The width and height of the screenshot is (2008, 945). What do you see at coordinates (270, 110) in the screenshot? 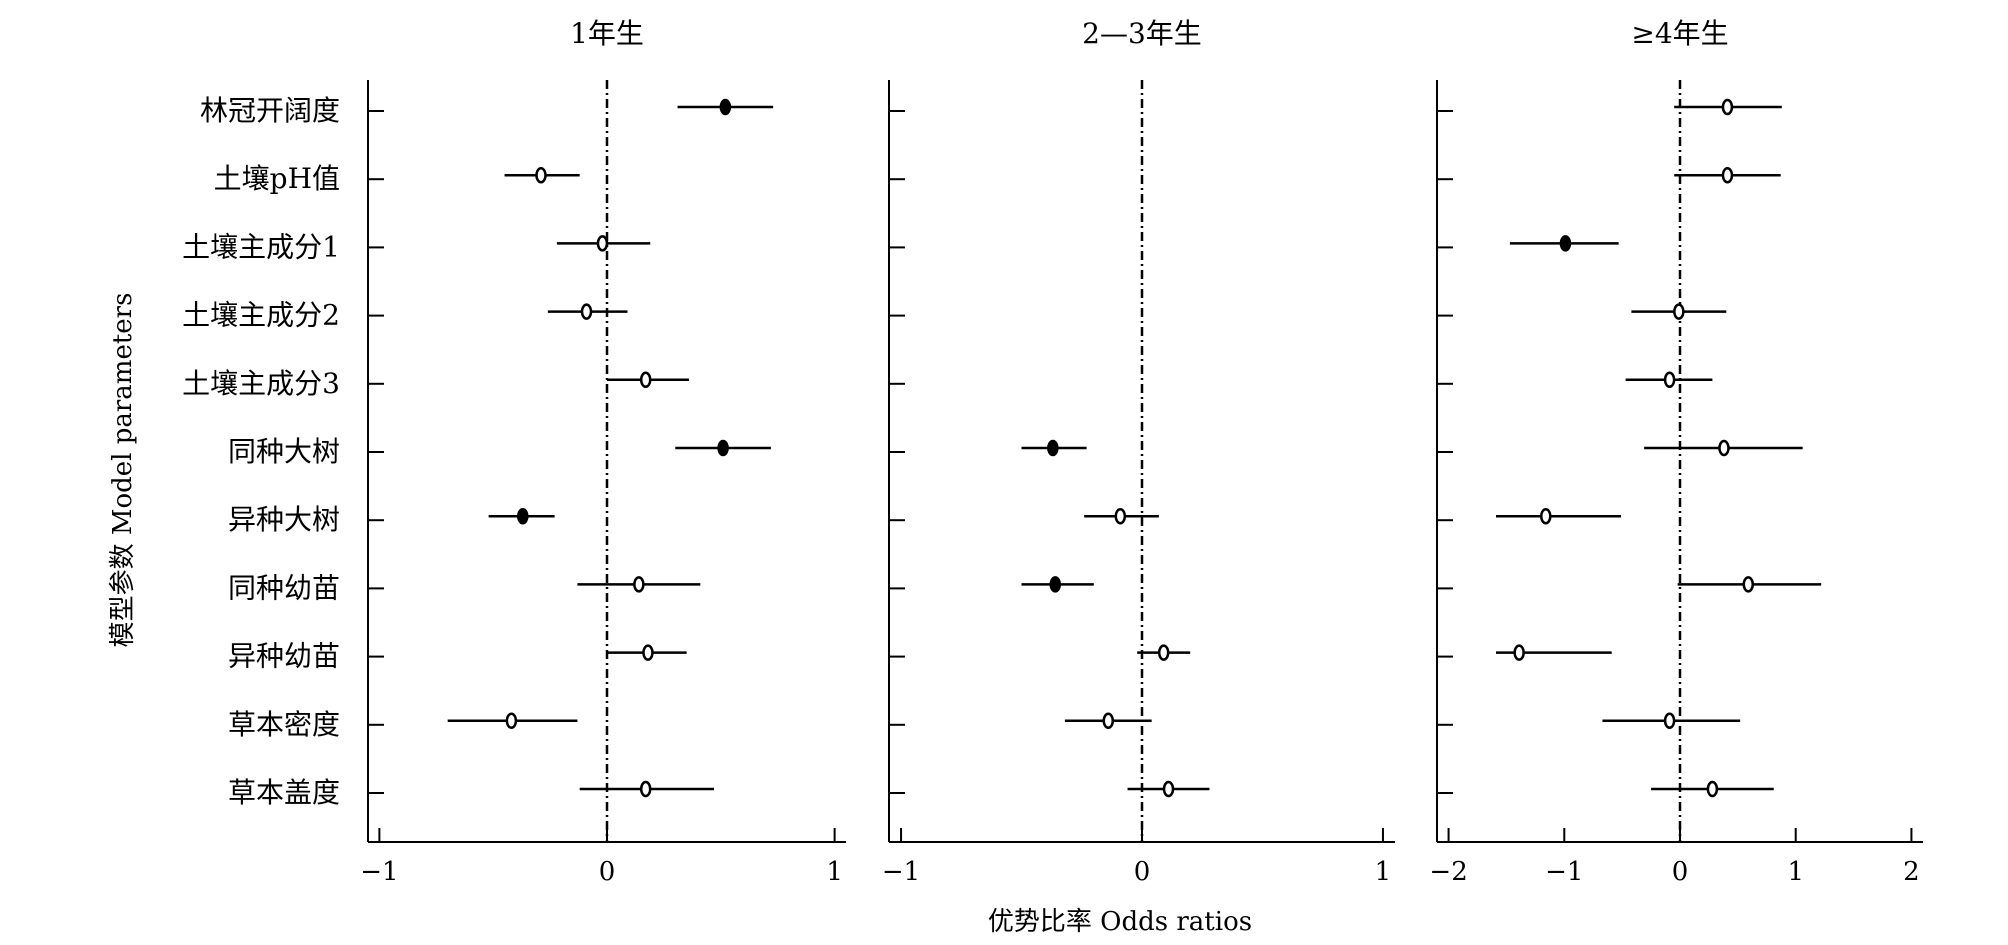
I see `parameter-label: 林冠开阔度` at bounding box center [270, 110].